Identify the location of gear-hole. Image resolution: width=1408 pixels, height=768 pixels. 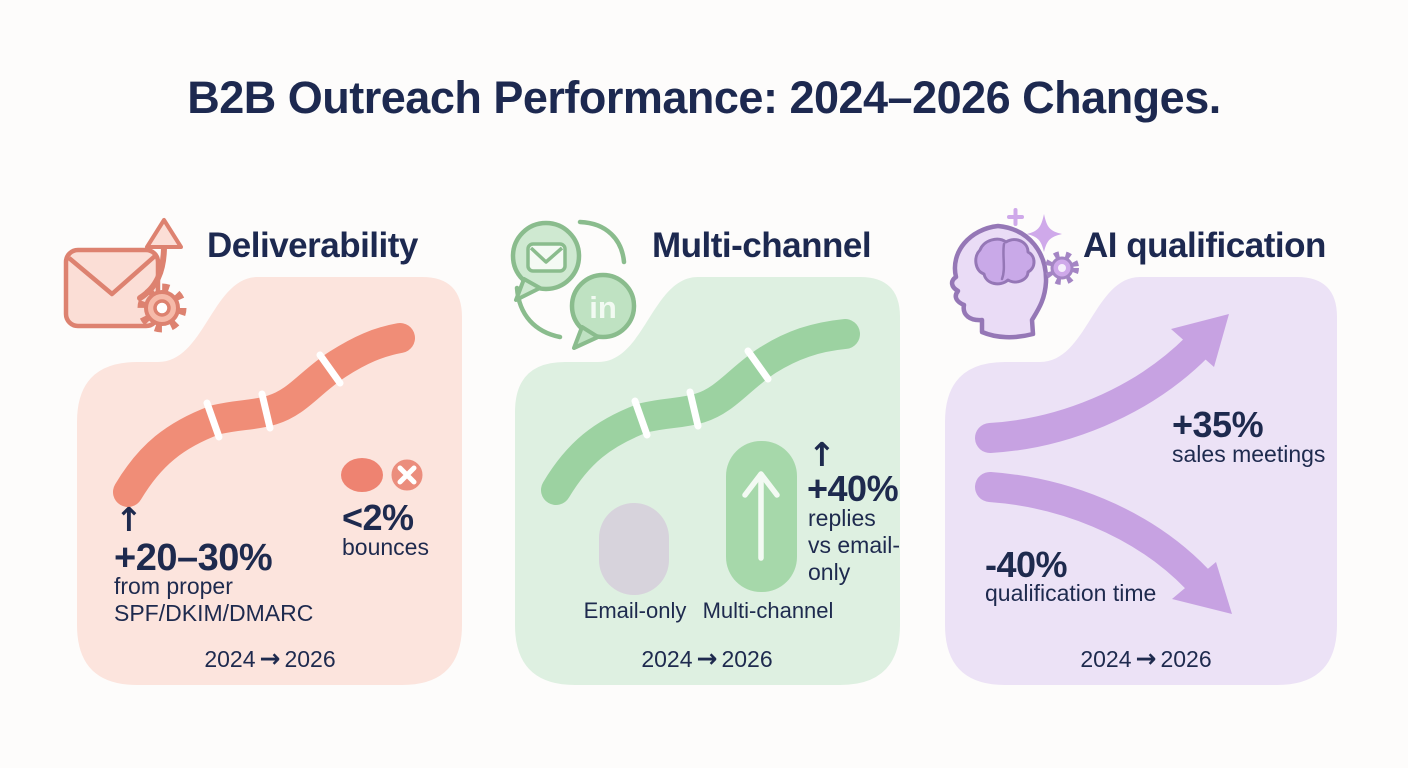
(162, 308).